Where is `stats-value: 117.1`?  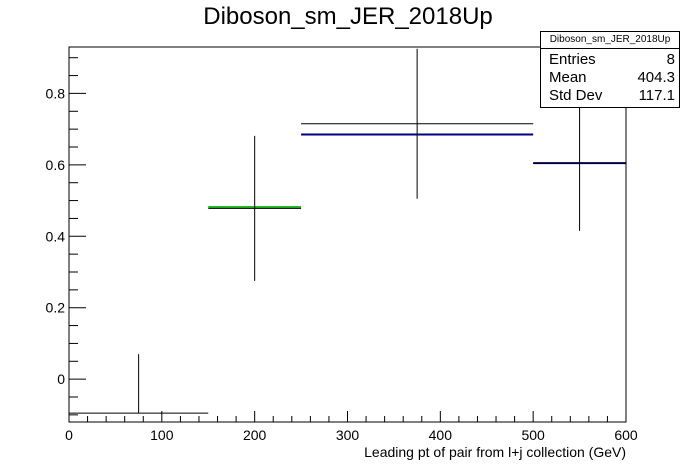 stats-value: 117.1 is located at coordinates (656, 95).